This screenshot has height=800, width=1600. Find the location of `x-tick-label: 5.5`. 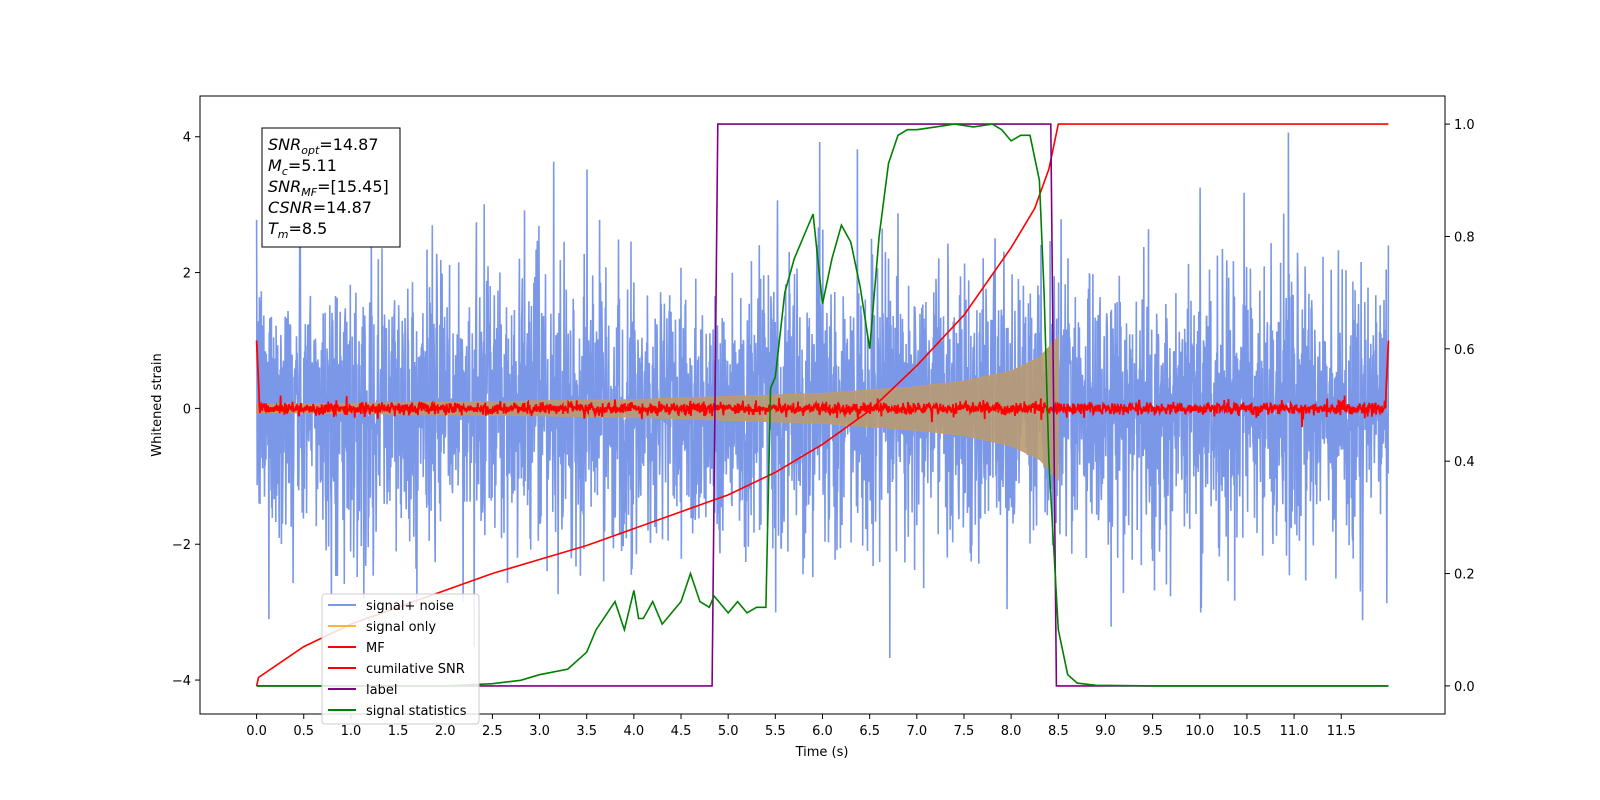

x-tick-label: 5.5 is located at coordinates (775, 731).